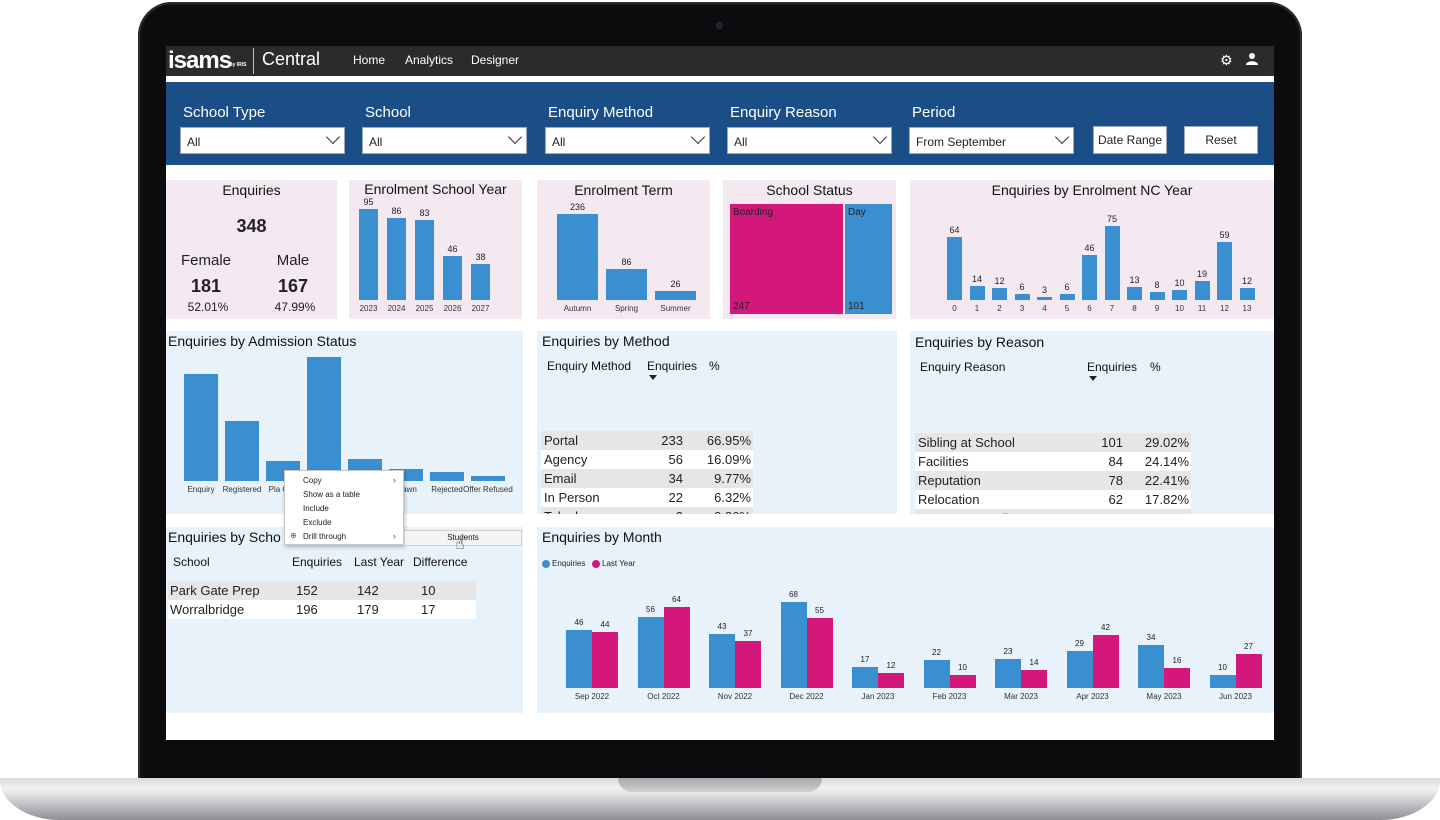  I want to click on bar-enquiries-Feb-2023, so click(936, 674).